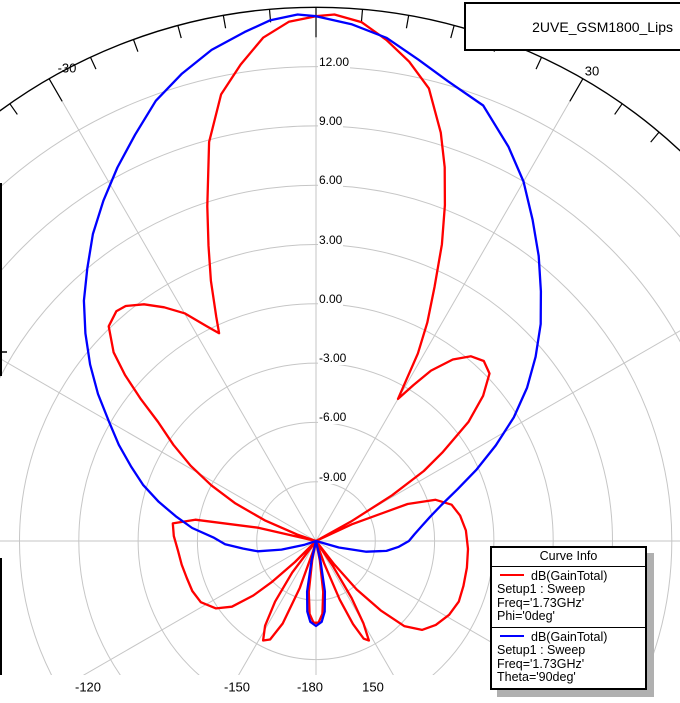 This screenshot has width=680, height=703. Describe the element at coordinates (512, 575) in the screenshot. I see `red-curve-swatch` at that location.